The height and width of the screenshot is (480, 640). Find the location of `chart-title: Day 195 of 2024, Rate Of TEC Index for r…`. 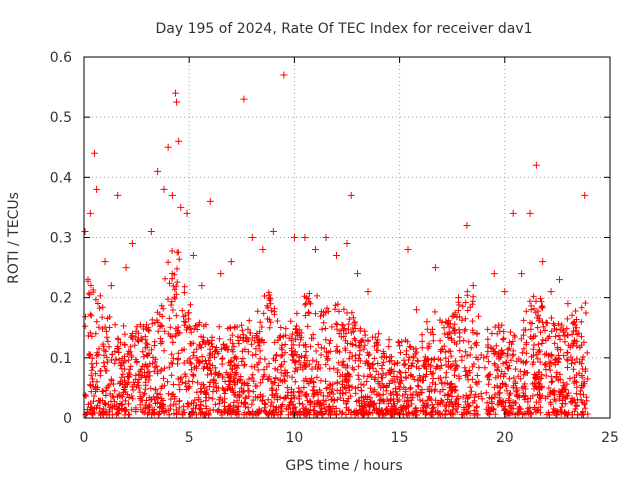

chart-title: Day 195 of 2024, Rate Of TEC Index for r… is located at coordinates (343, 29).